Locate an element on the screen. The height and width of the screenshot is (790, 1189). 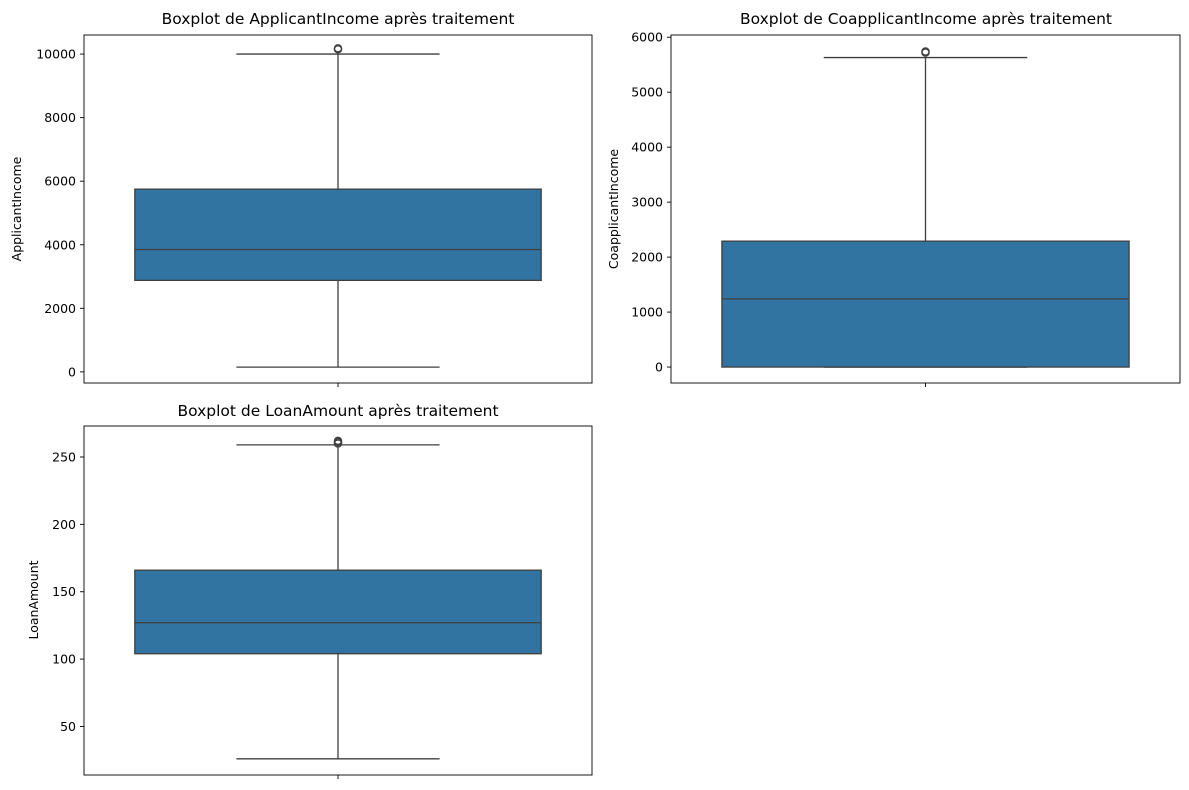
y-tick-label: 200 is located at coordinates (64, 524).